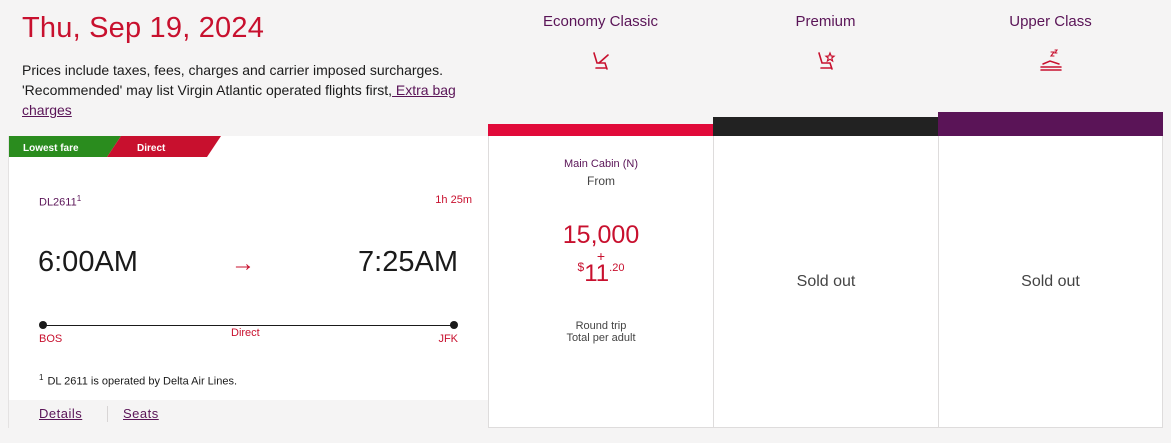 The width and height of the screenshot is (1171, 443). Describe the element at coordinates (581, 267) in the screenshot. I see `fare-currency: $` at that location.